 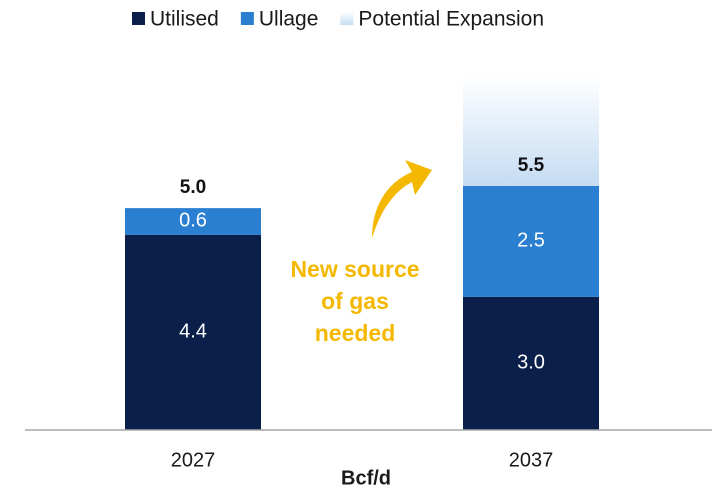 What do you see at coordinates (355, 301) in the screenshot?
I see `annotation-text: of gas` at bounding box center [355, 301].